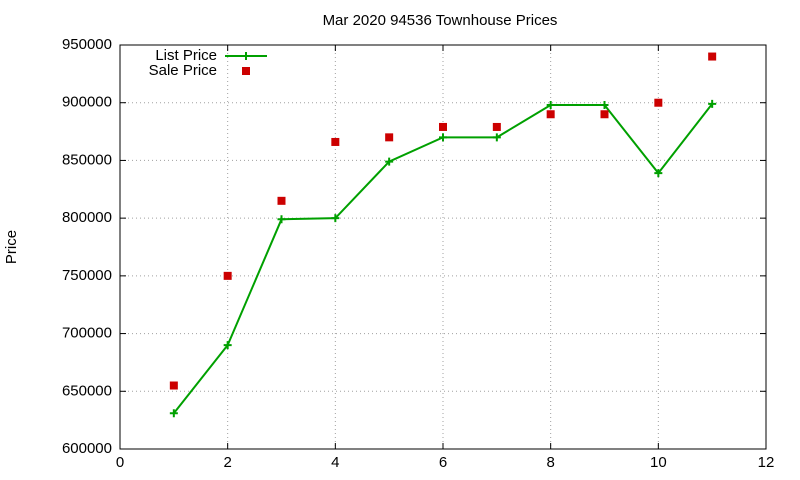  I want to click on y-tick-label: 950000, so click(87, 44).